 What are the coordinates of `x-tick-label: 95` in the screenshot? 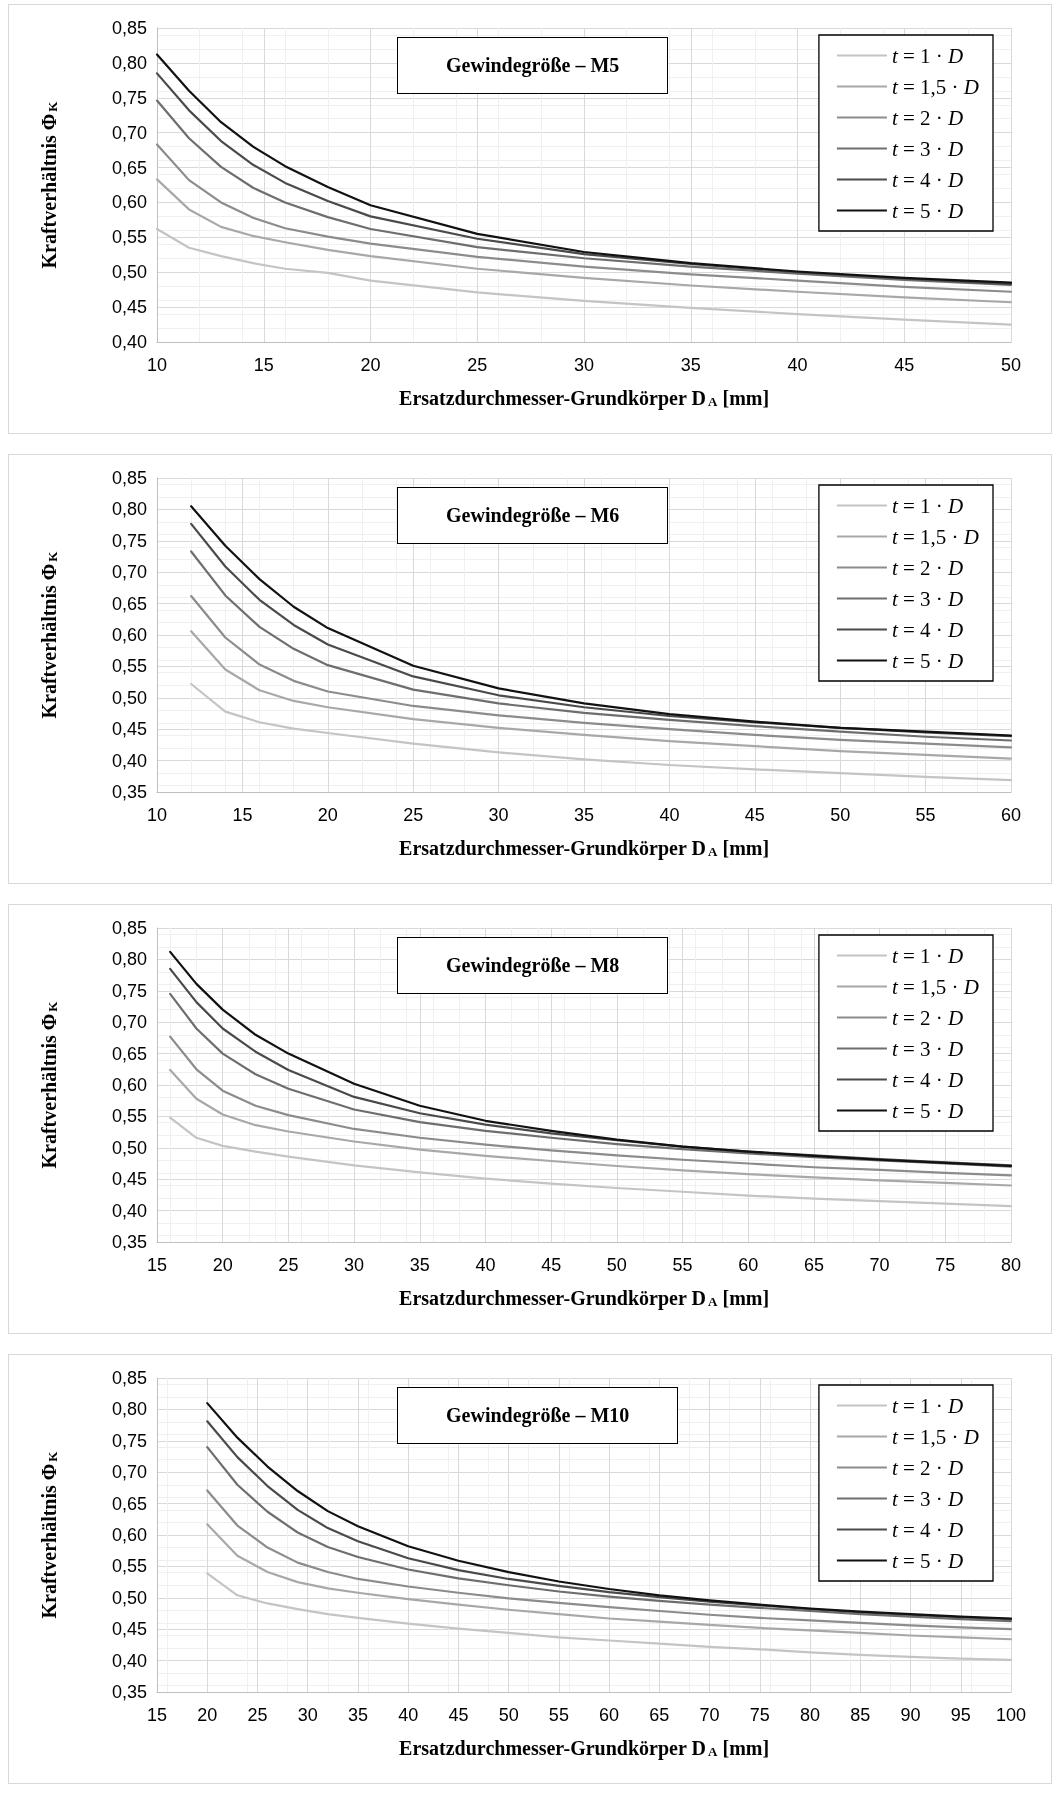 It's located at (960, 1715).